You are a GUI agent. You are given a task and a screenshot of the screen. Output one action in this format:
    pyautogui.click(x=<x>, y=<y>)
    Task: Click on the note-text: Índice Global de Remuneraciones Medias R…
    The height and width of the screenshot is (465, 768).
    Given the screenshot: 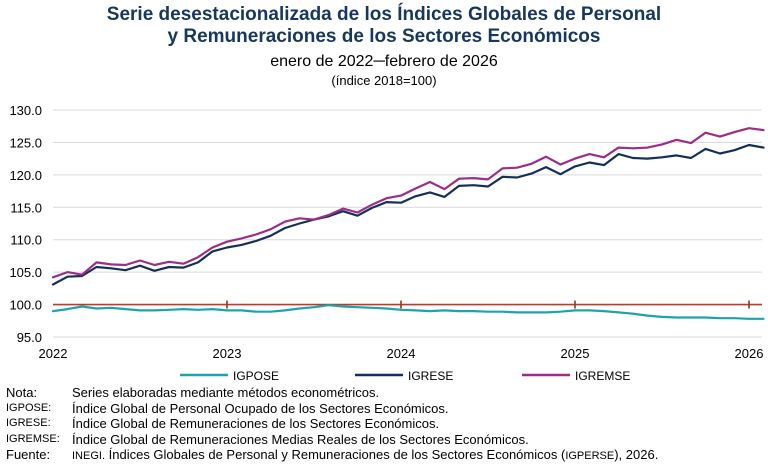 What is the action you would take?
    pyautogui.click(x=300, y=439)
    